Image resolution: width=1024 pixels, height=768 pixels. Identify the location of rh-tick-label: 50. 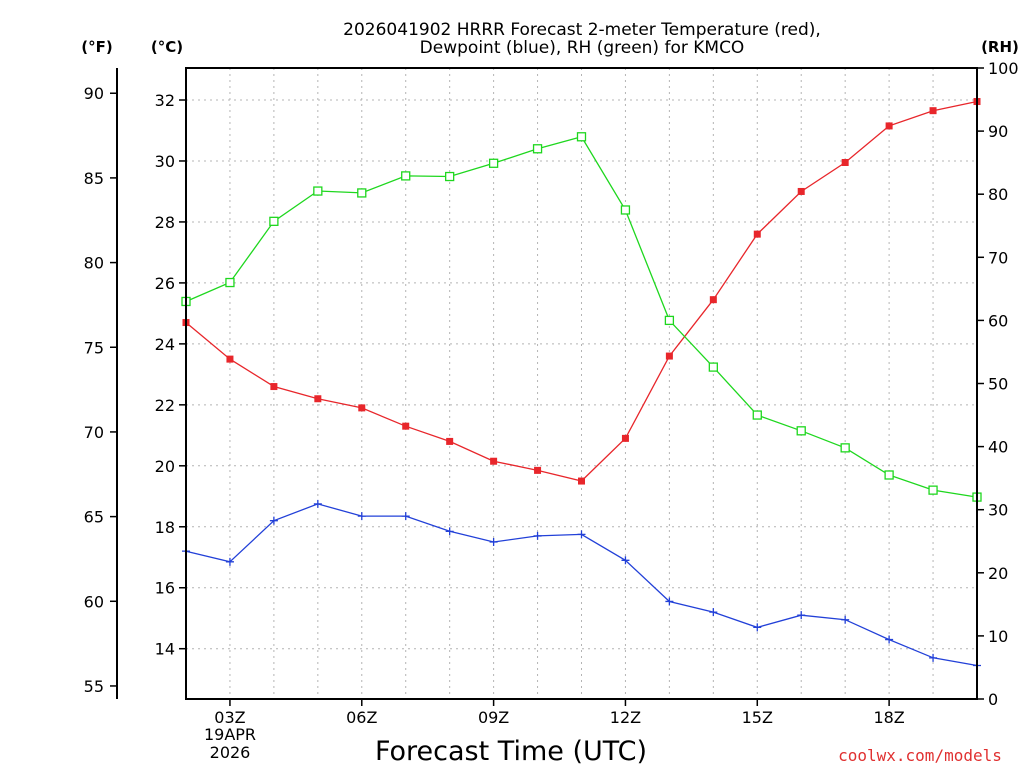
(998, 384).